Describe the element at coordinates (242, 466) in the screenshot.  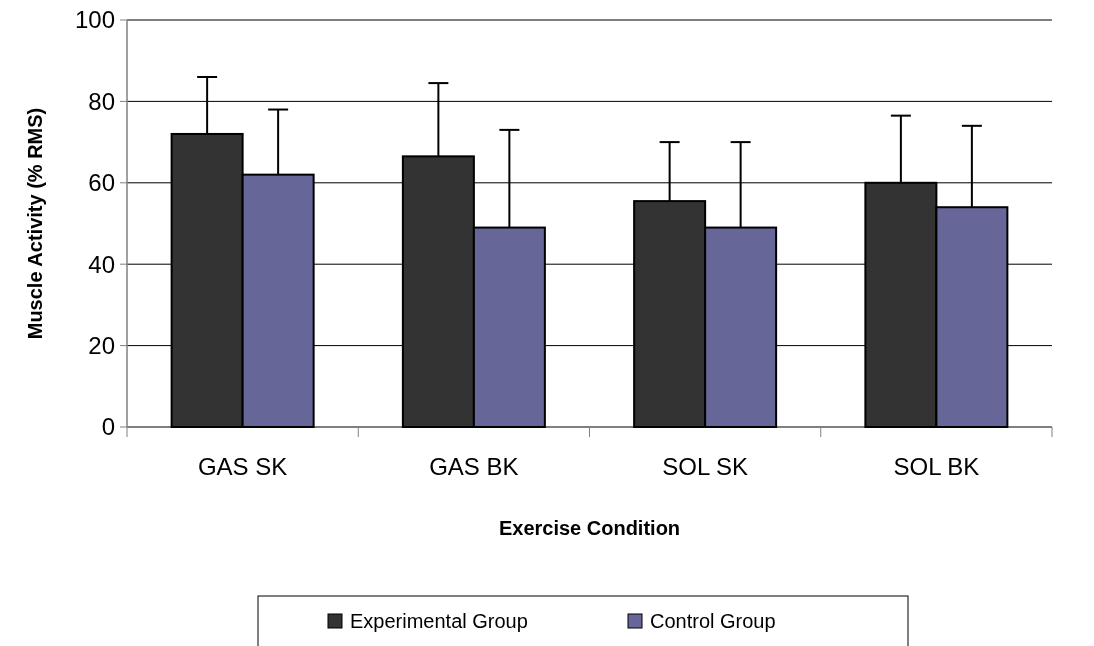
I see `x-tick-label: GAS SK` at that location.